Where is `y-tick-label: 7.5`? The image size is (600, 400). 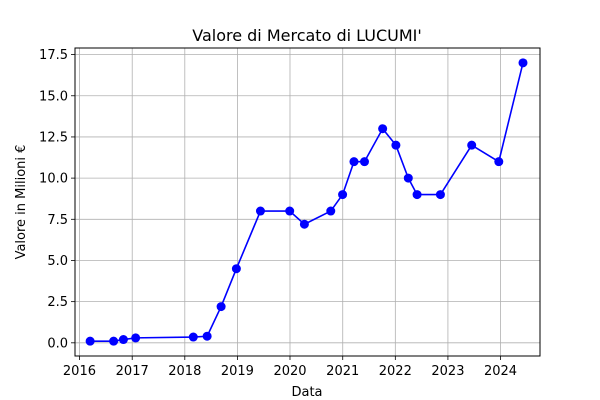 y-tick-label: 7.5 is located at coordinates (57, 220).